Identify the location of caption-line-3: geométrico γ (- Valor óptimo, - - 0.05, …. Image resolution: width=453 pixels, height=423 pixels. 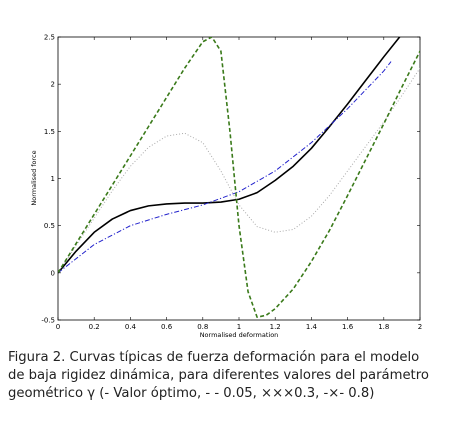
(191, 393).